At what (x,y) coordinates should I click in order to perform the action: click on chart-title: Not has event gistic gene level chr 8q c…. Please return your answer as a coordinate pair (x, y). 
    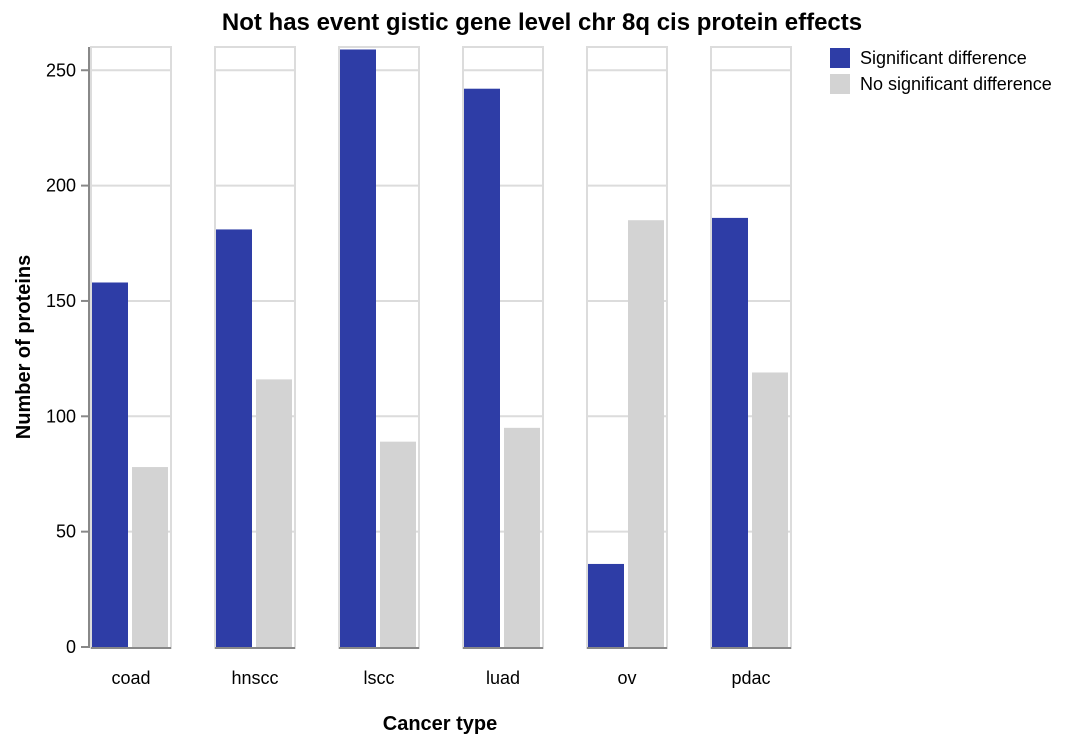
    Looking at the image, I should click on (542, 22).